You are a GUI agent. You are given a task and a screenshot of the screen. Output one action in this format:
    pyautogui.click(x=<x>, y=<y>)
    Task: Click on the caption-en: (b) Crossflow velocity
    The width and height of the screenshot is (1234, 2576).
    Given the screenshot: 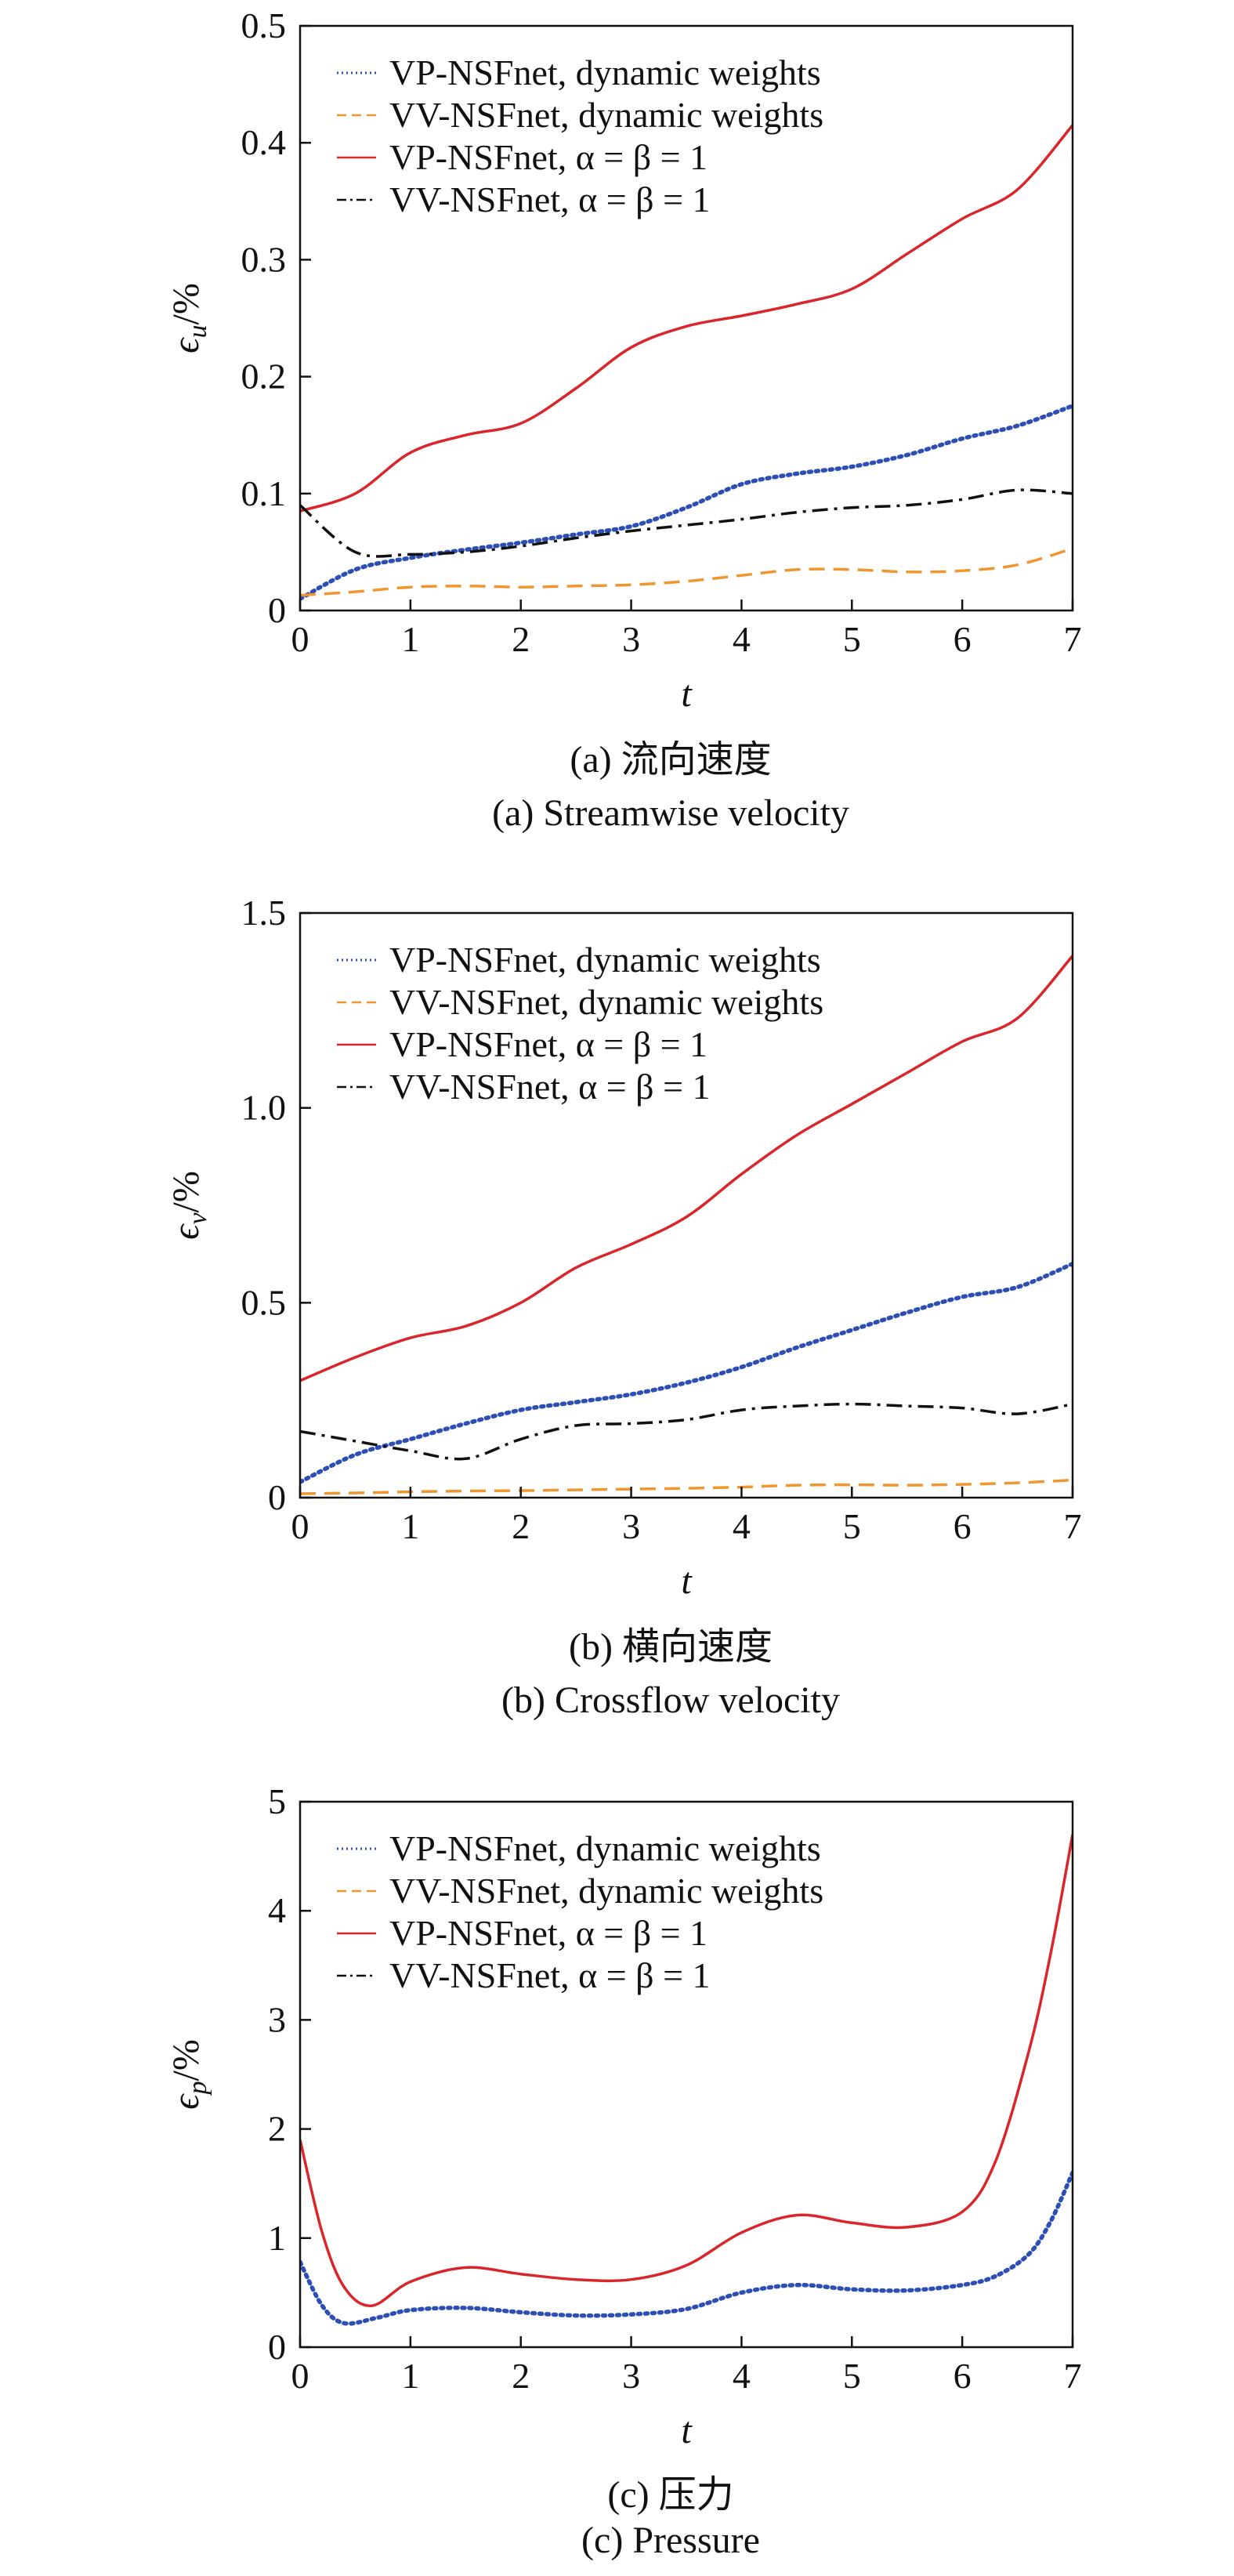 What is the action you would take?
    pyautogui.click(x=670, y=1700)
    